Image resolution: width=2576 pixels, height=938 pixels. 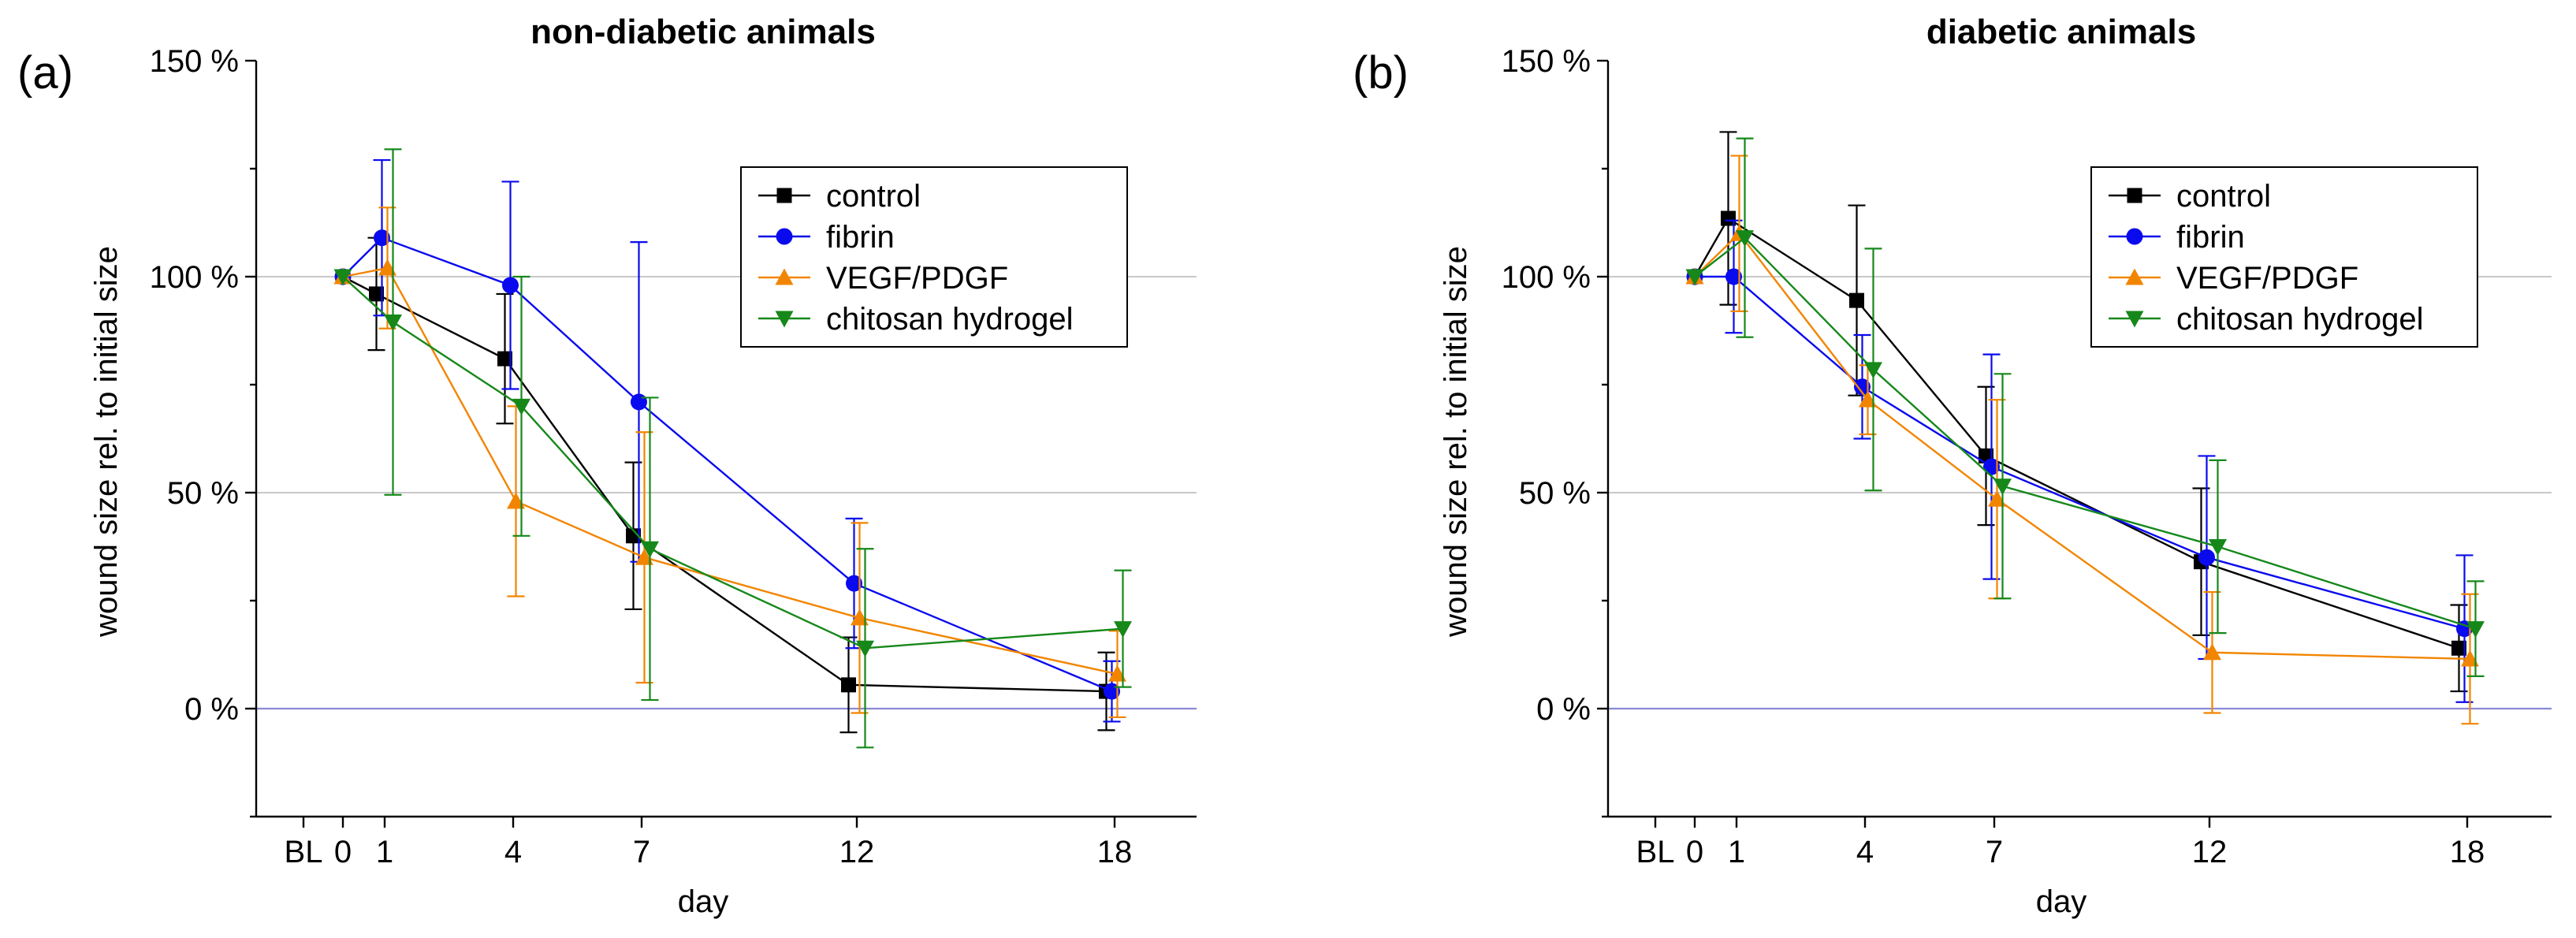 What do you see at coordinates (1456, 442) in the screenshot?
I see `y-axis-label-b: wound size rel. to initial size` at bounding box center [1456, 442].